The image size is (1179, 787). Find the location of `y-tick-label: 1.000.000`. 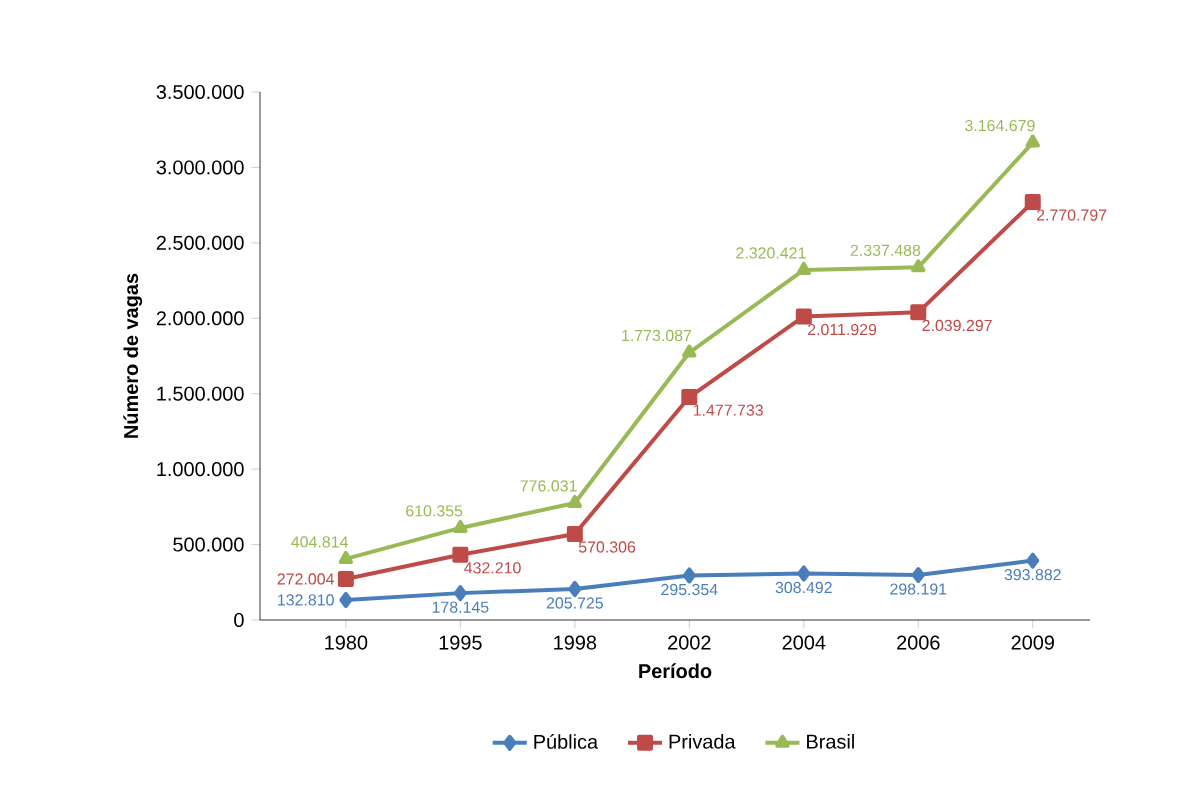

y-tick-label: 1.000.000 is located at coordinates (200, 469).